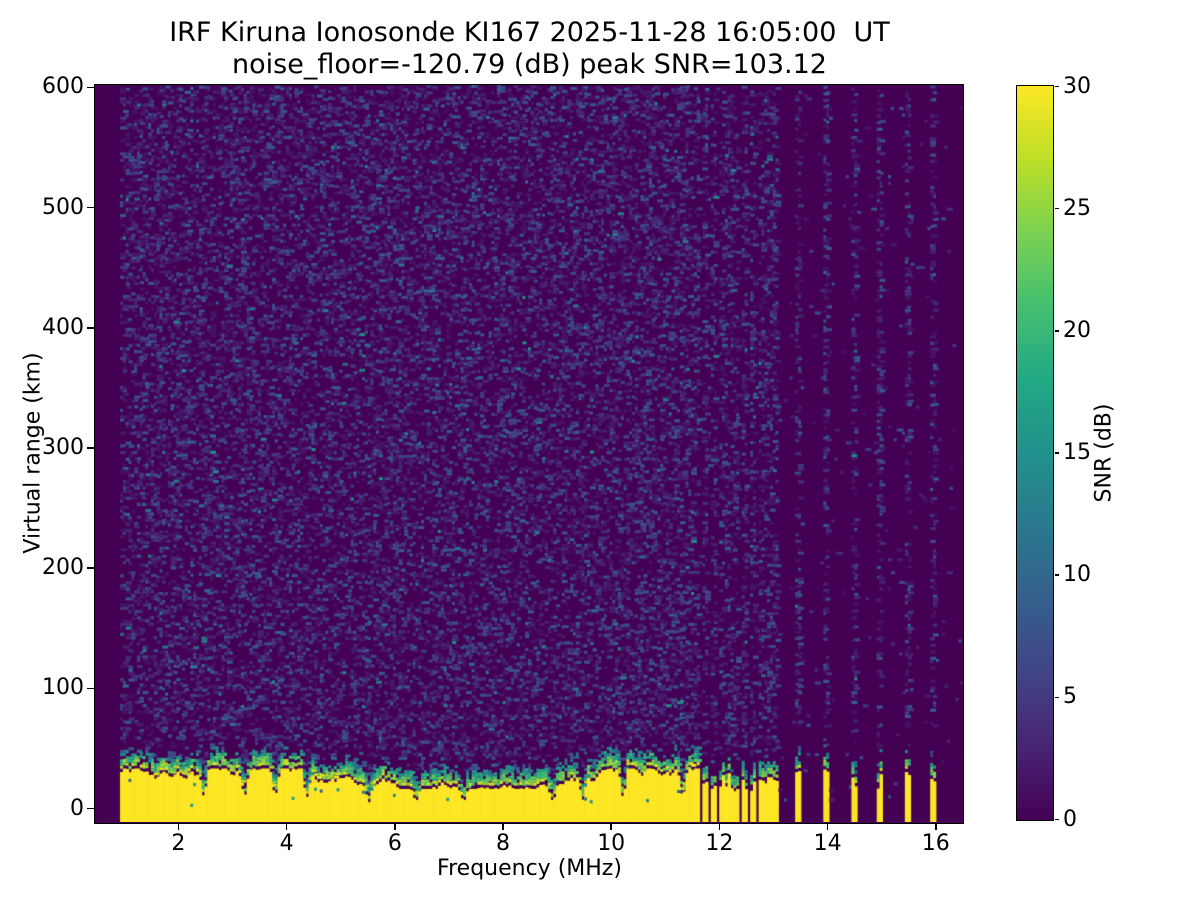 The width and height of the screenshot is (1200, 900). What do you see at coordinates (1077, 330) in the screenshot?
I see `colorbar-tick-label: 20` at bounding box center [1077, 330].